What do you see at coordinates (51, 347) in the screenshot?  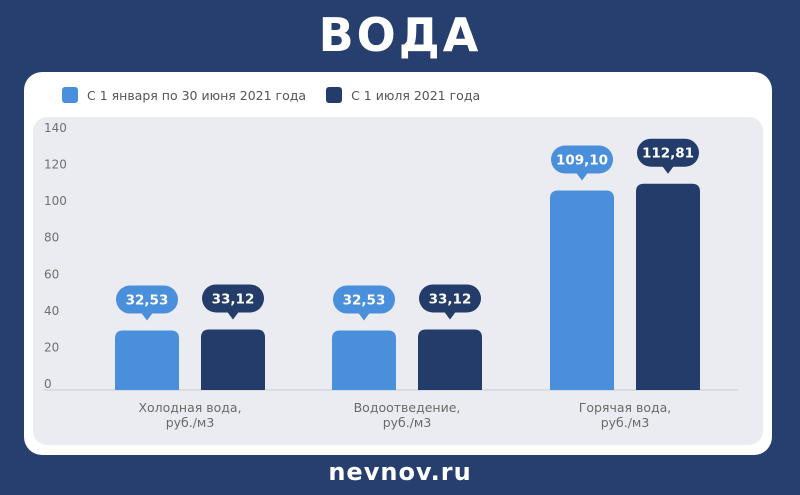 I see `y-tick-label: 20` at bounding box center [51, 347].